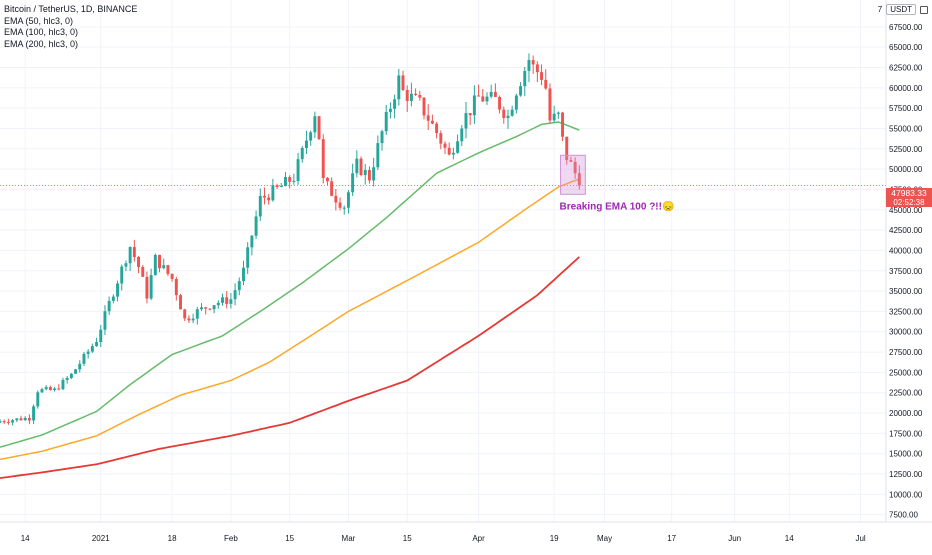 The image size is (932, 555). I want to click on currency-badge: USDT, so click(901, 9).